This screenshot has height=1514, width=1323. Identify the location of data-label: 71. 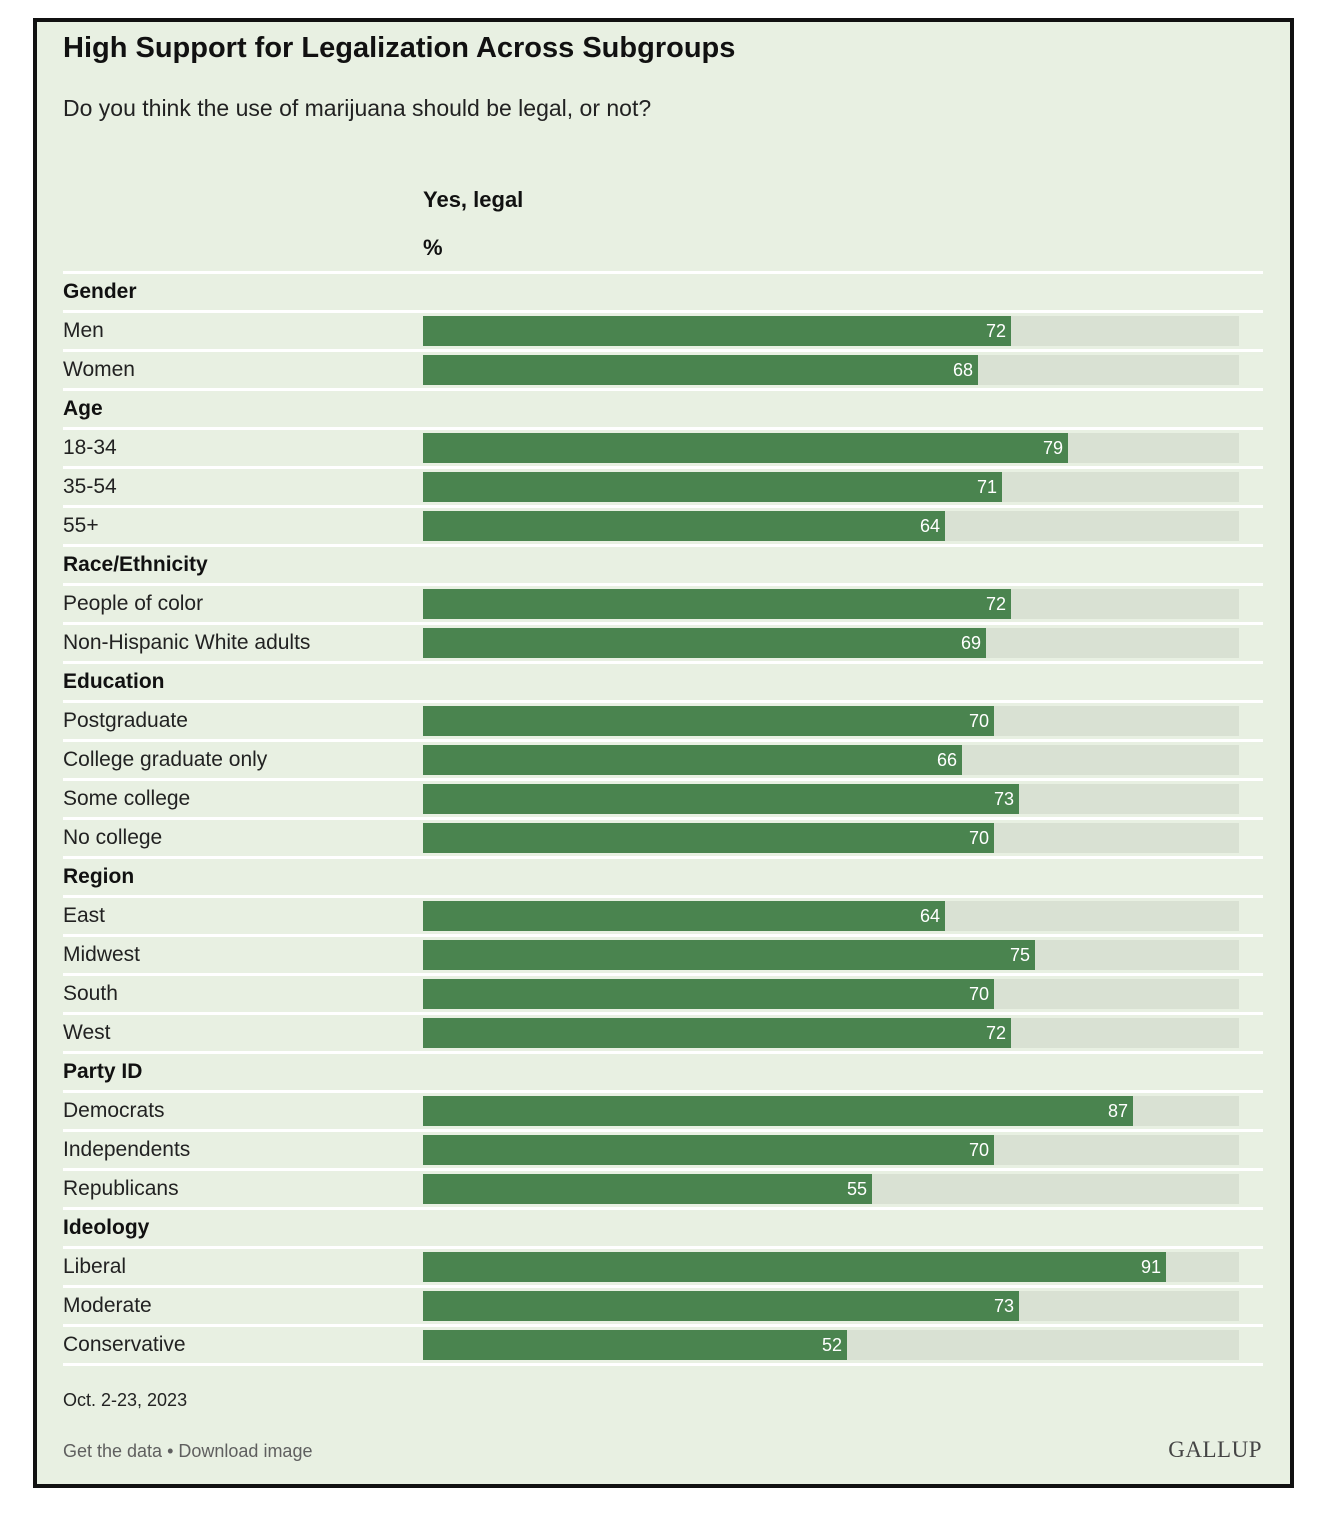
(986, 487).